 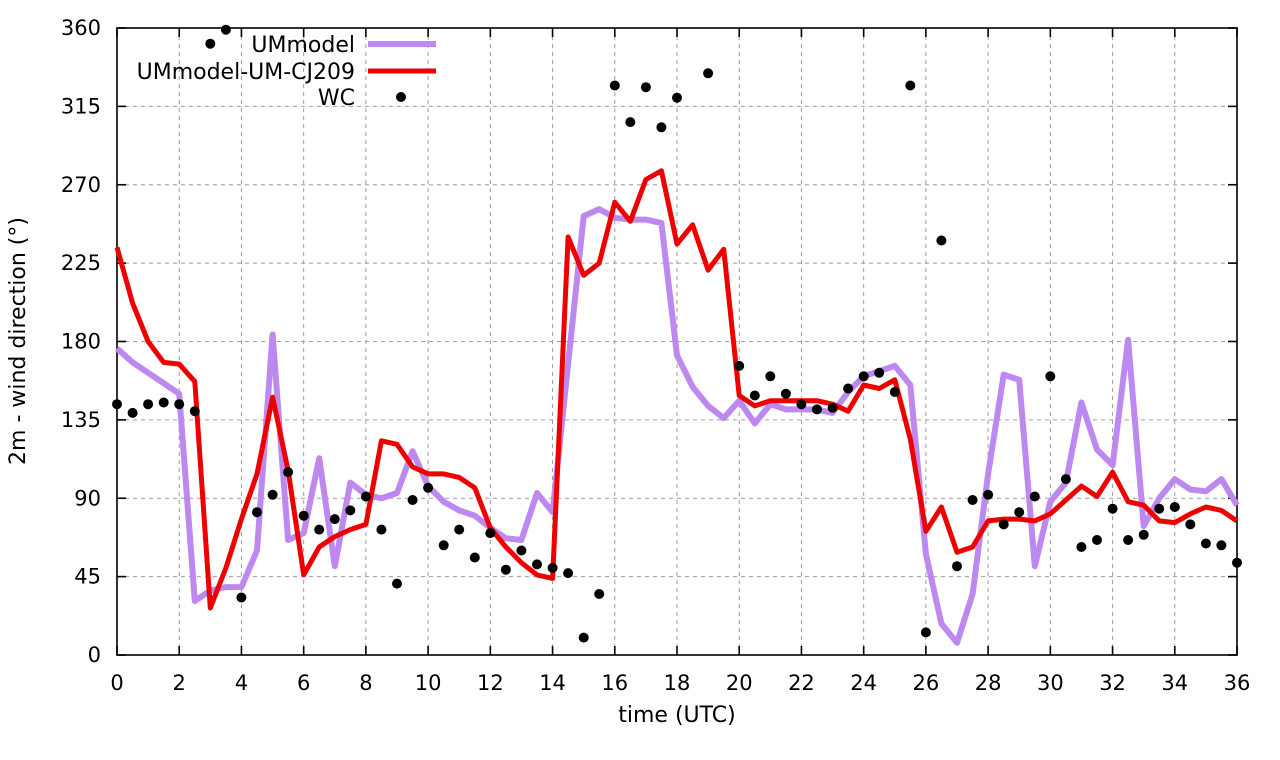 What do you see at coordinates (801, 683) in the screenshot?
I see `x-tick-label: 22` at bounding box center [801, 683].